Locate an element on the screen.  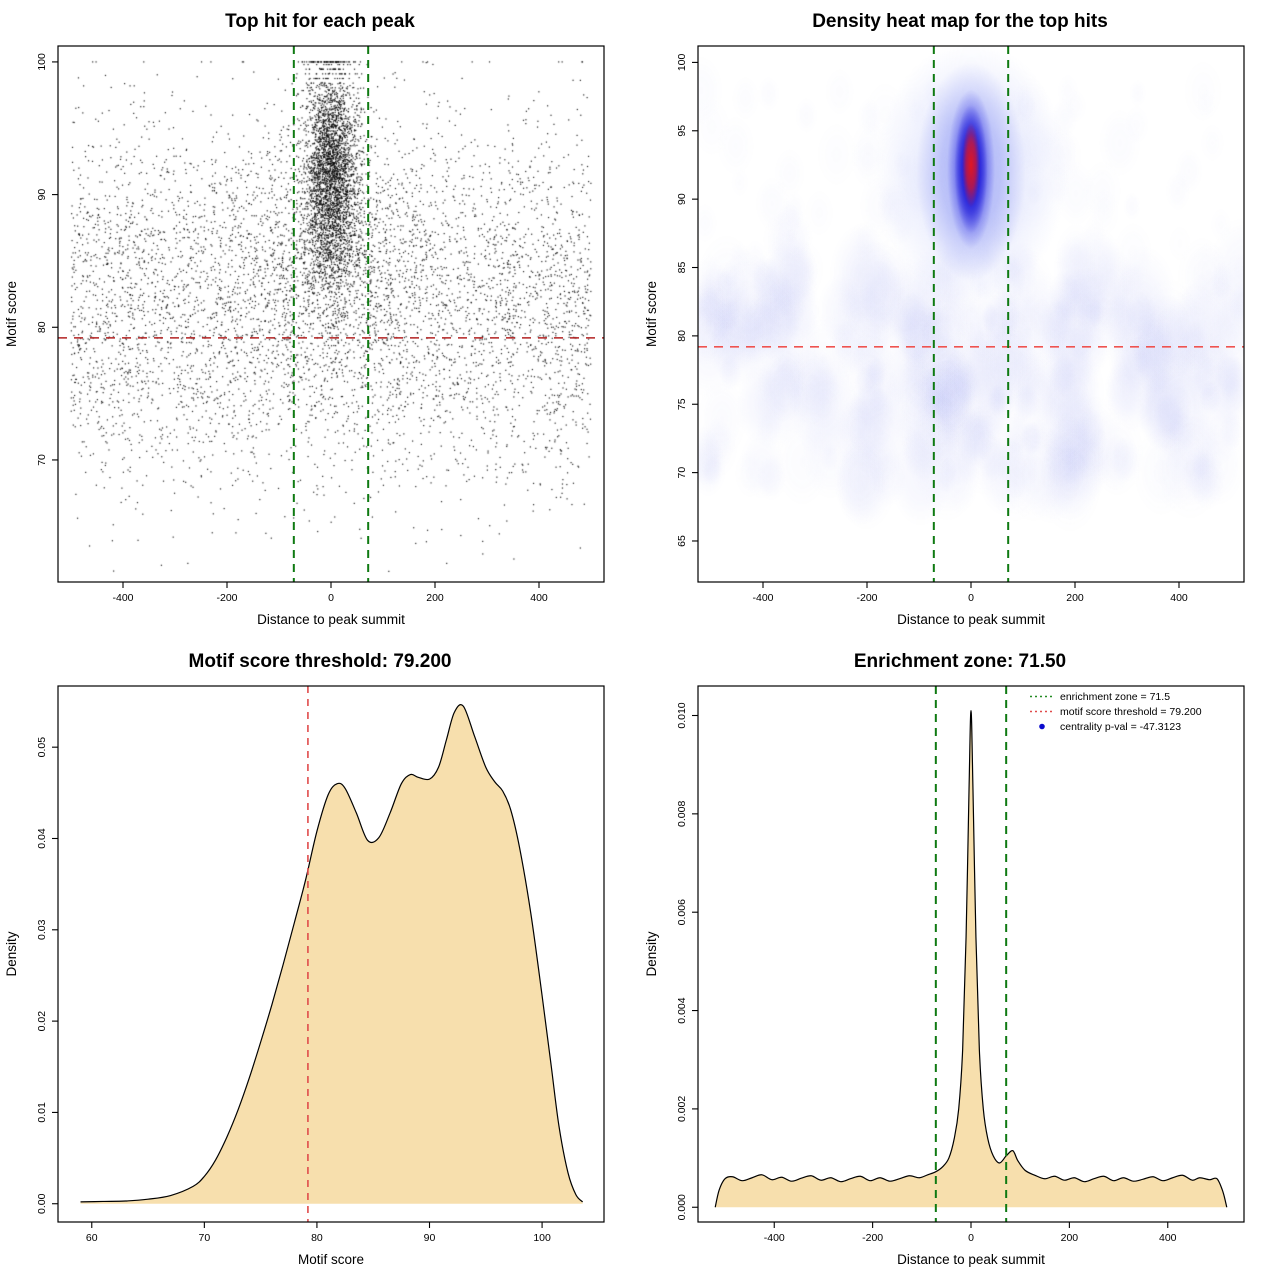
y-tick-label: 0.004 is located at coordinates (682, 1010).